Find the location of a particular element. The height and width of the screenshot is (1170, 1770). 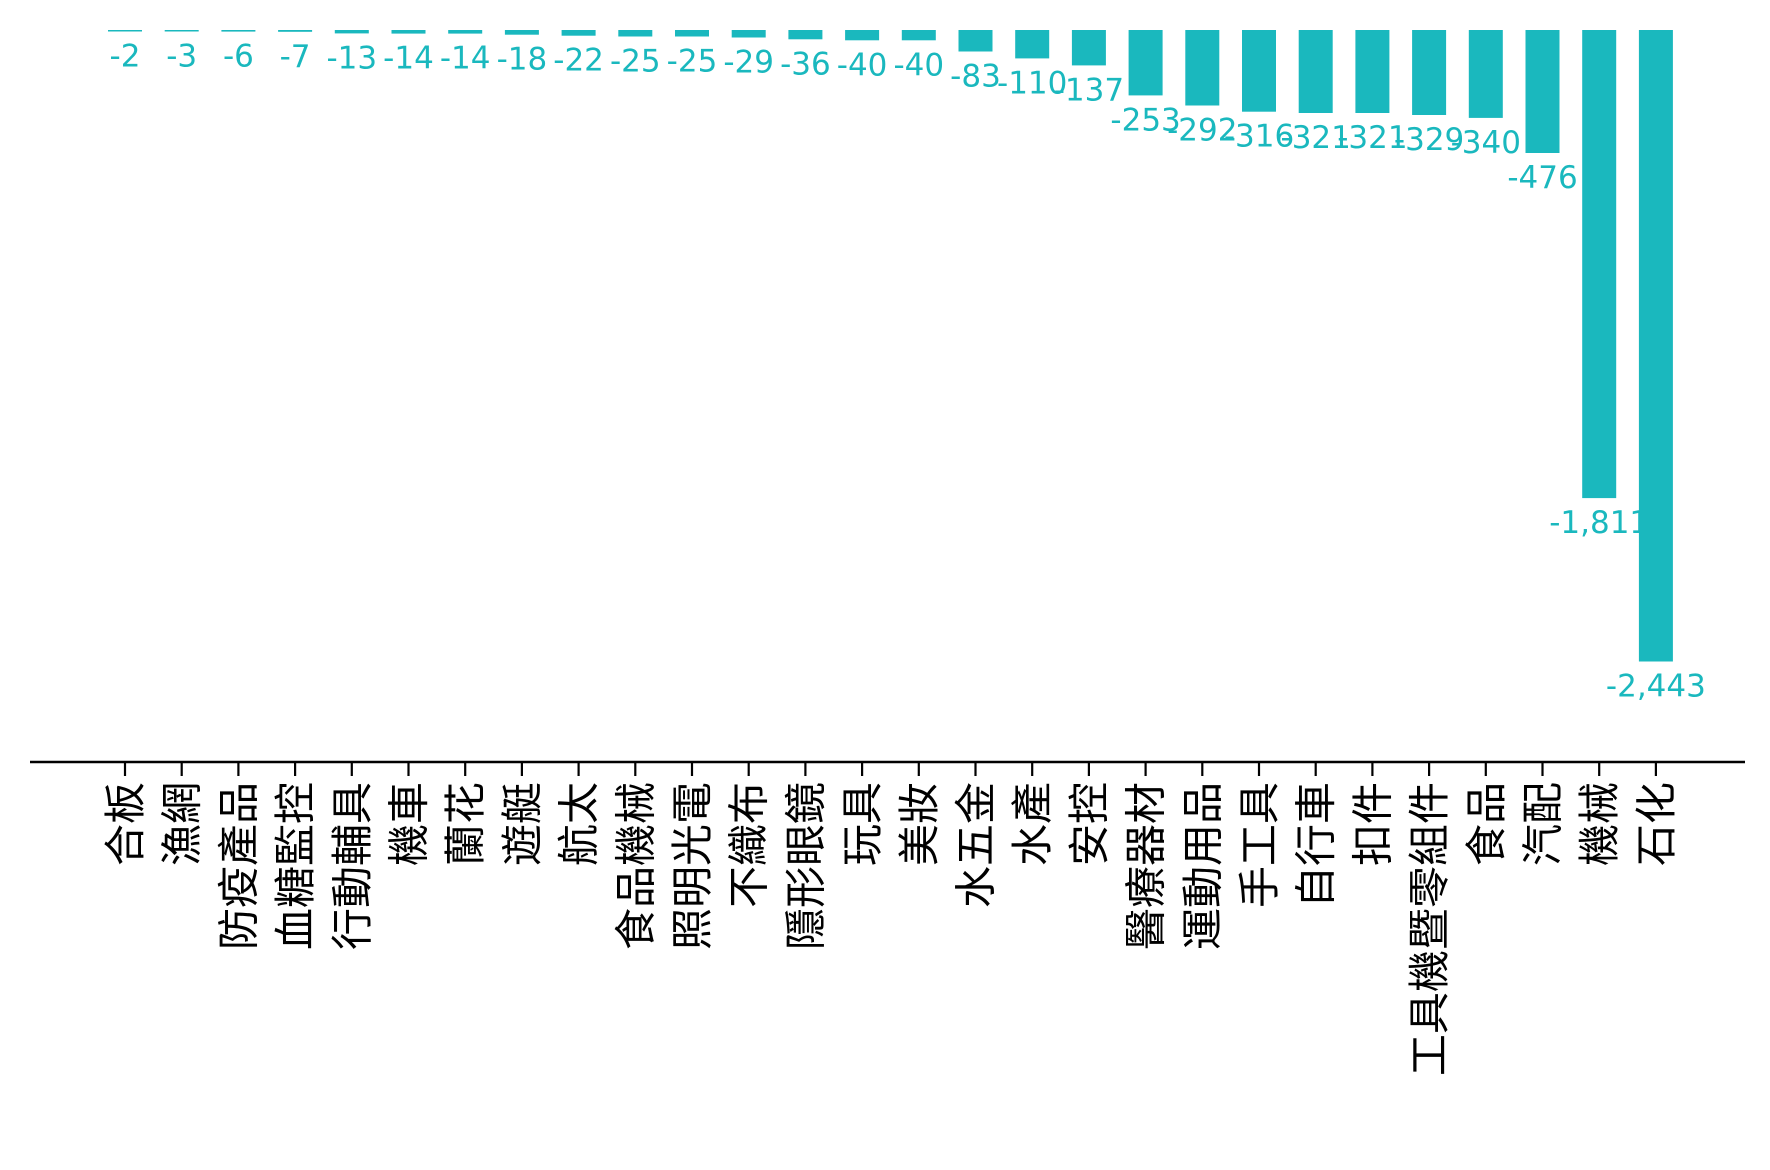

value-label-26: -1,811 is located at coordinates (1599, 523).